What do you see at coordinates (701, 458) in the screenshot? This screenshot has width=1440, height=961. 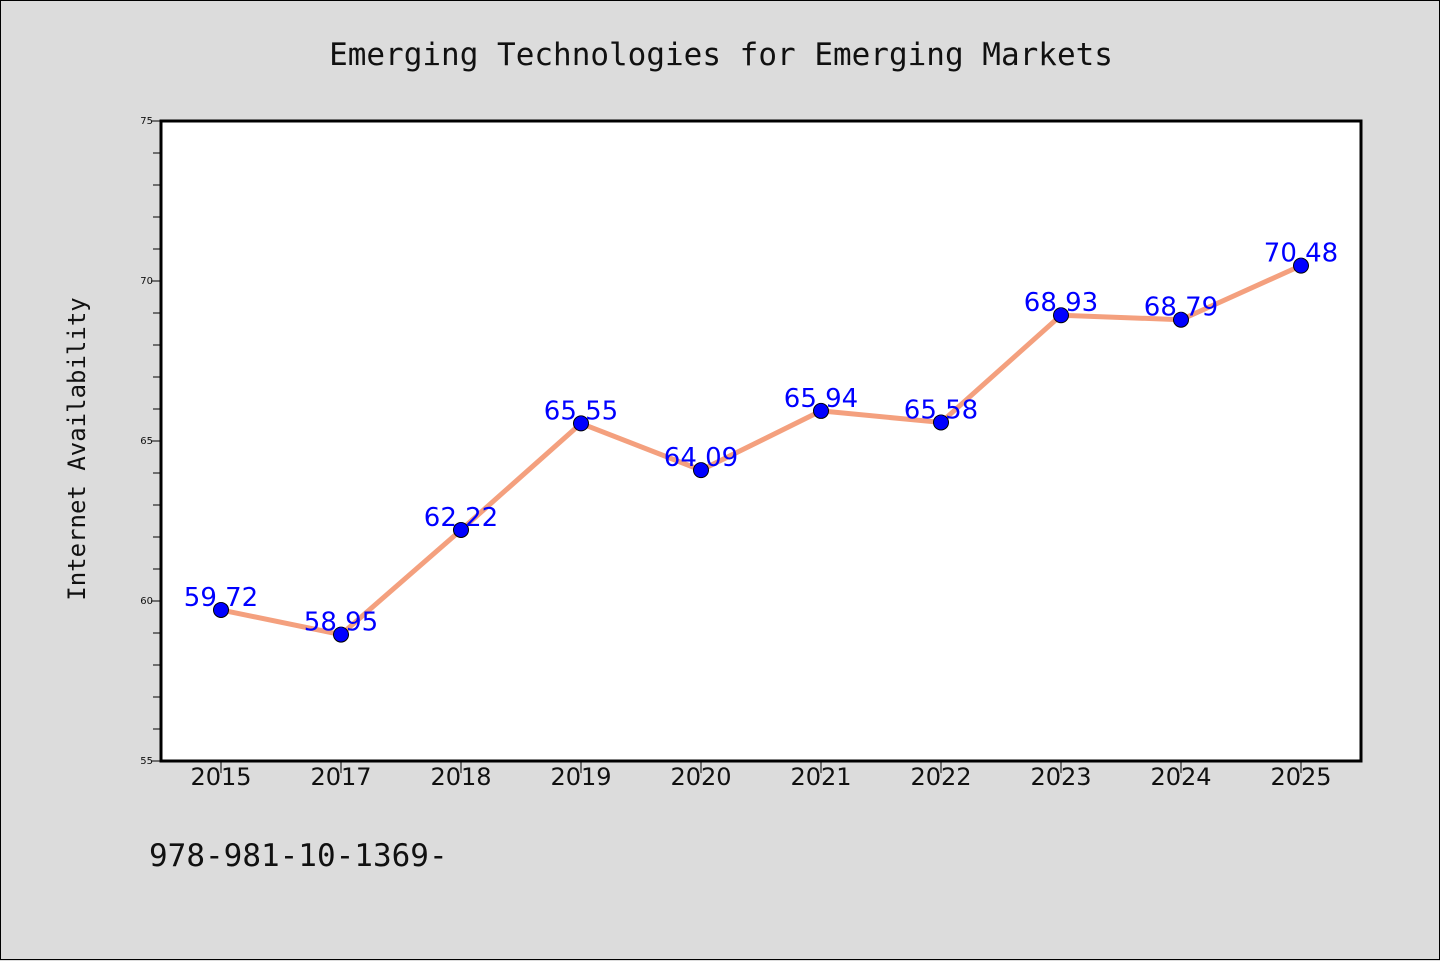 I see `data-label: 64.09` at bounding box center [701, 458].